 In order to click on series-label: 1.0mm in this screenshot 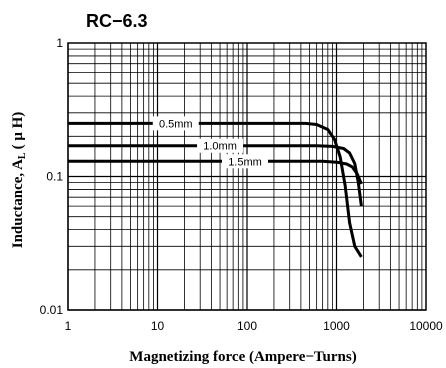, I will do `click(220, 145)`.